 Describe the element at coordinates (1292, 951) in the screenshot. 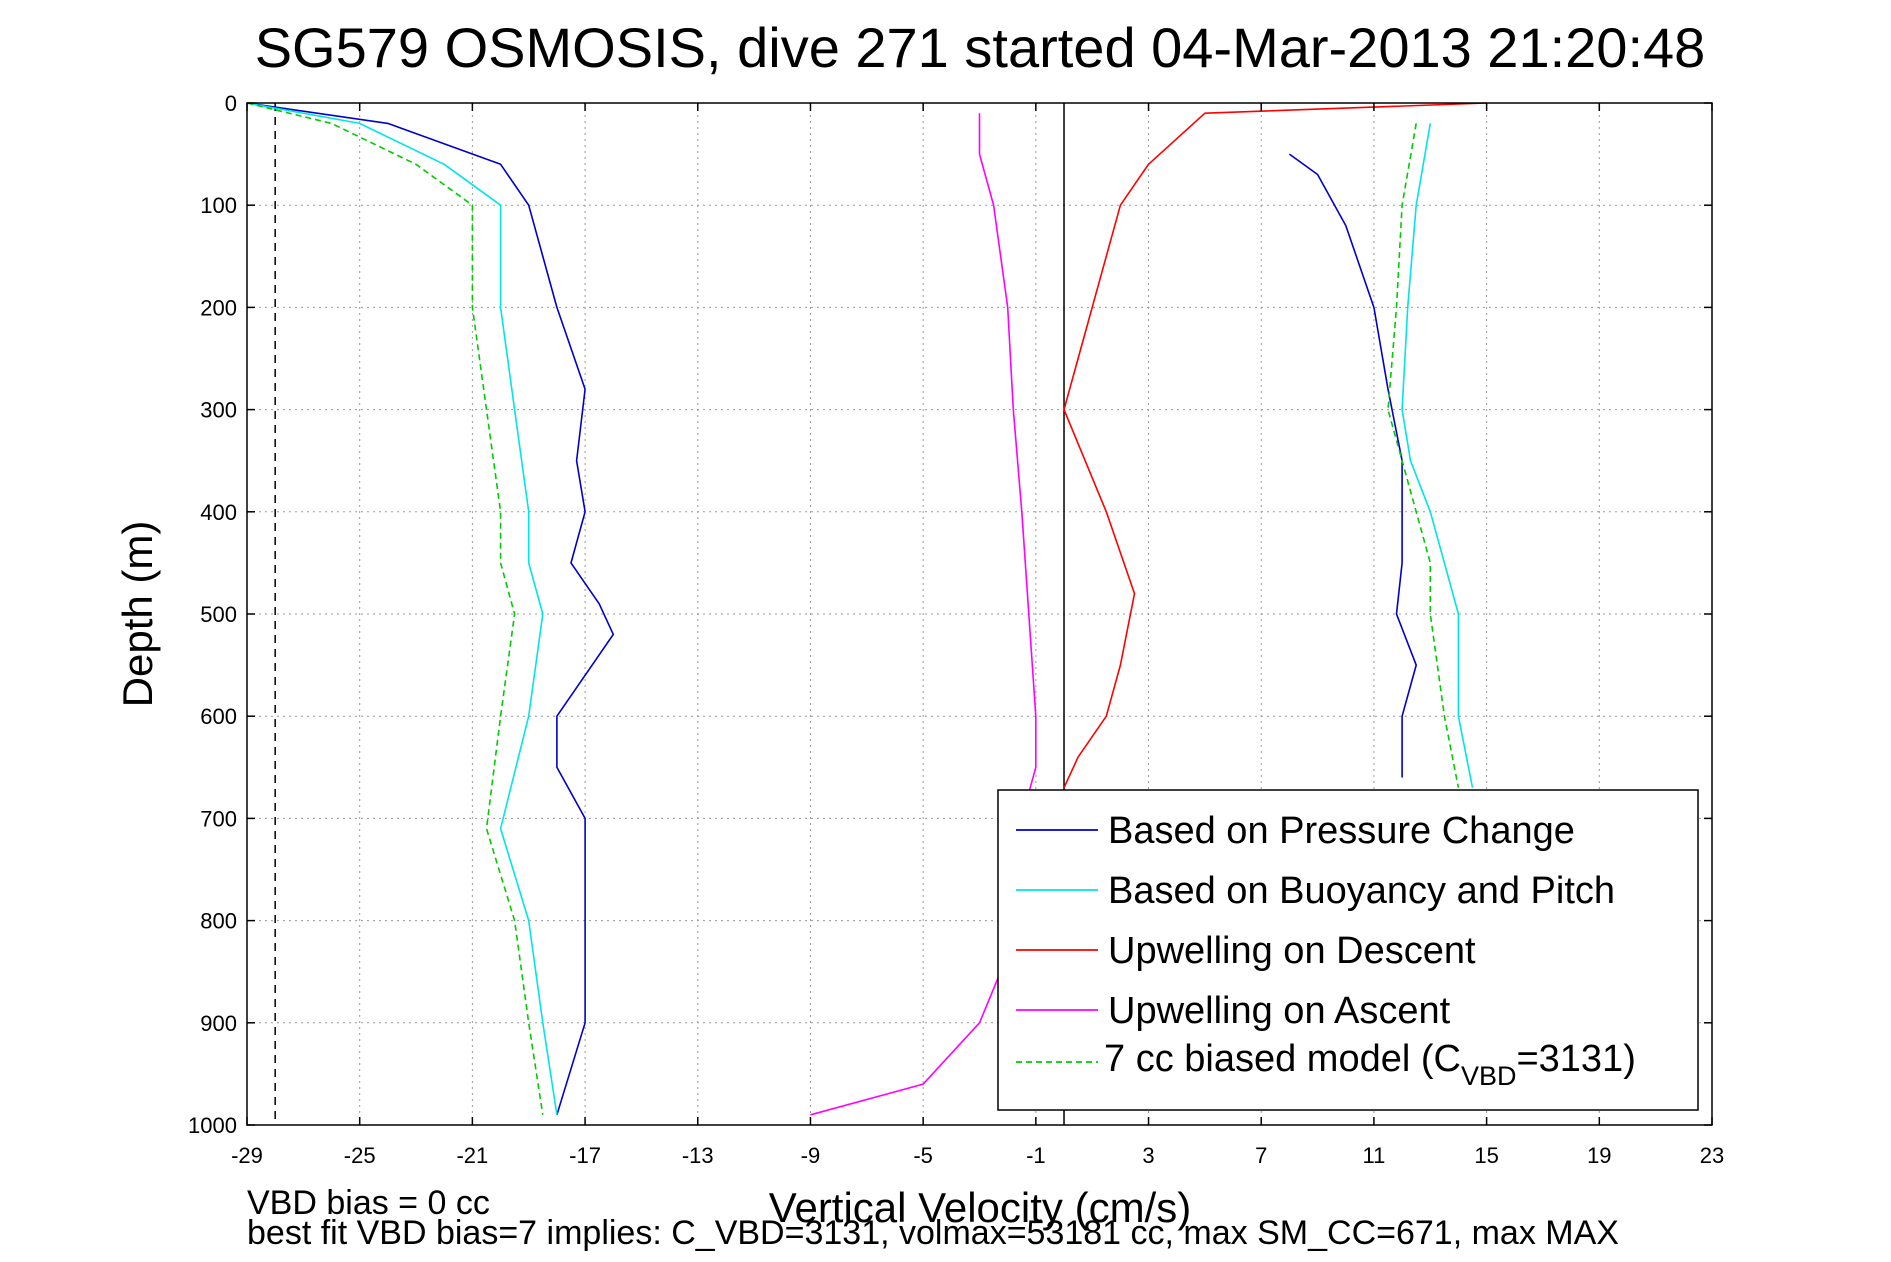

I see `legend-label-descent: Upwelling on Descent` at that location.